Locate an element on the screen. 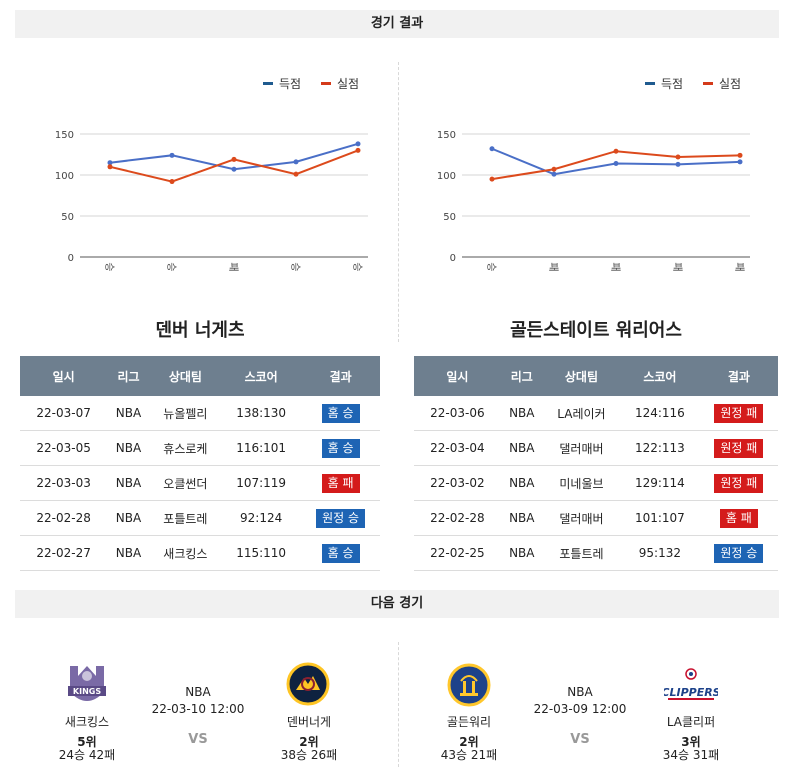  table-row: 22-03-05 NBA 휴스로케 116:101 홈 승 is located at coordinates (200, 448).